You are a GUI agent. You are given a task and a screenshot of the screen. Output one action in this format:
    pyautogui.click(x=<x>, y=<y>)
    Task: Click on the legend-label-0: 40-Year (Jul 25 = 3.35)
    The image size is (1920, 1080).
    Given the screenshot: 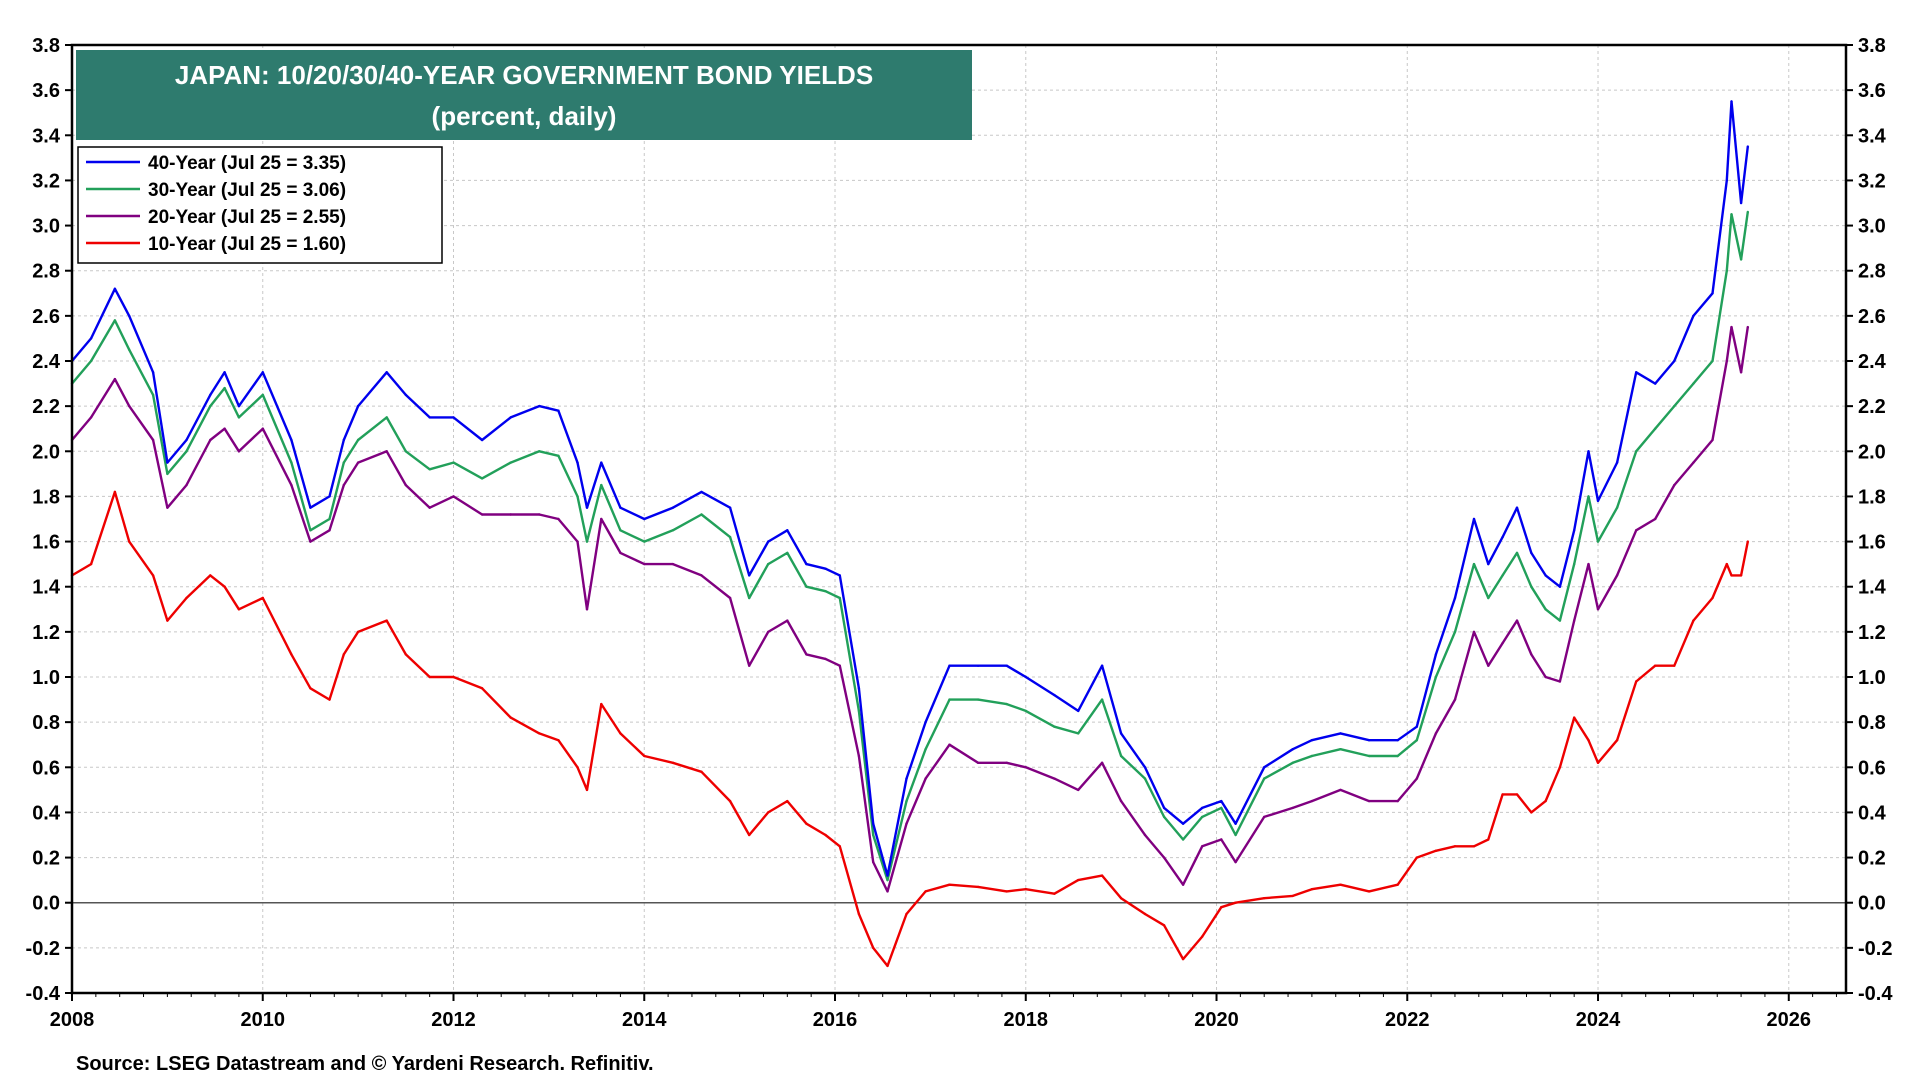 What is the action you would take?
    pyautogui.click(x=247, y=163)
    